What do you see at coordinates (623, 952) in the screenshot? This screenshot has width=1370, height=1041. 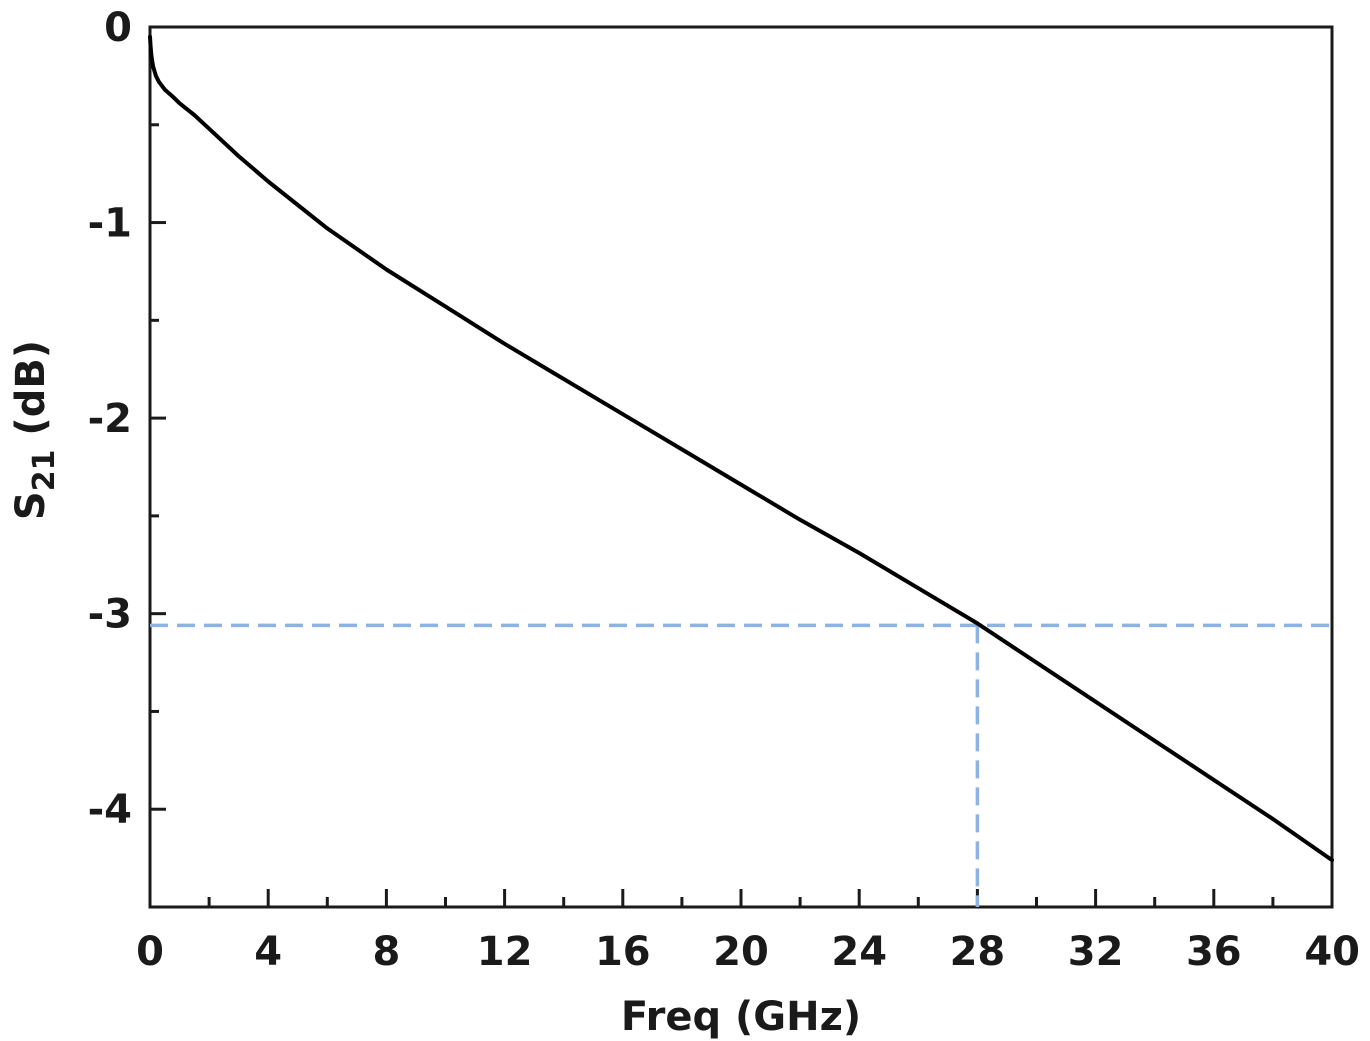 I see `x-tick-label: 16` at bounding box center [623, 952].